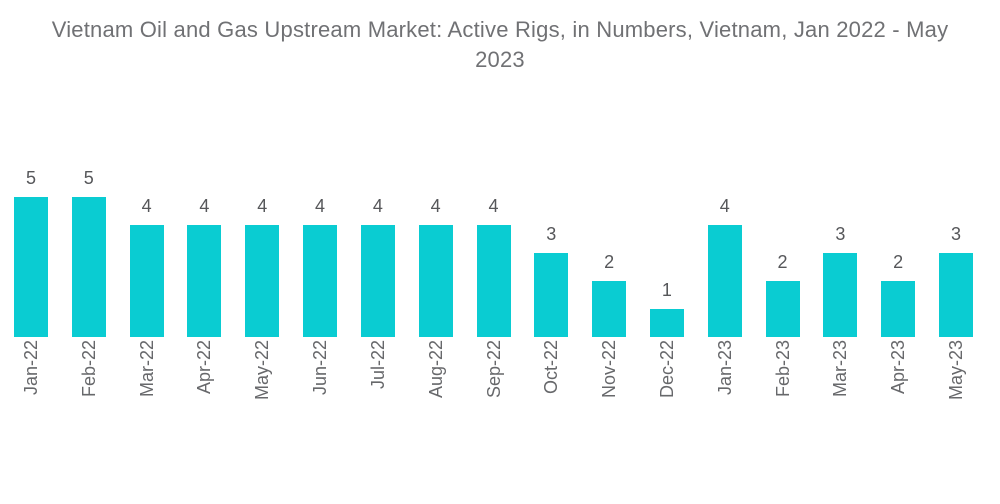 Image resolution: width=1000 pixels, height=504 pixels. Describe the element at coordinates (435, 369) in the screenshot. I see `x-axis-label: Aug-22` at that location.